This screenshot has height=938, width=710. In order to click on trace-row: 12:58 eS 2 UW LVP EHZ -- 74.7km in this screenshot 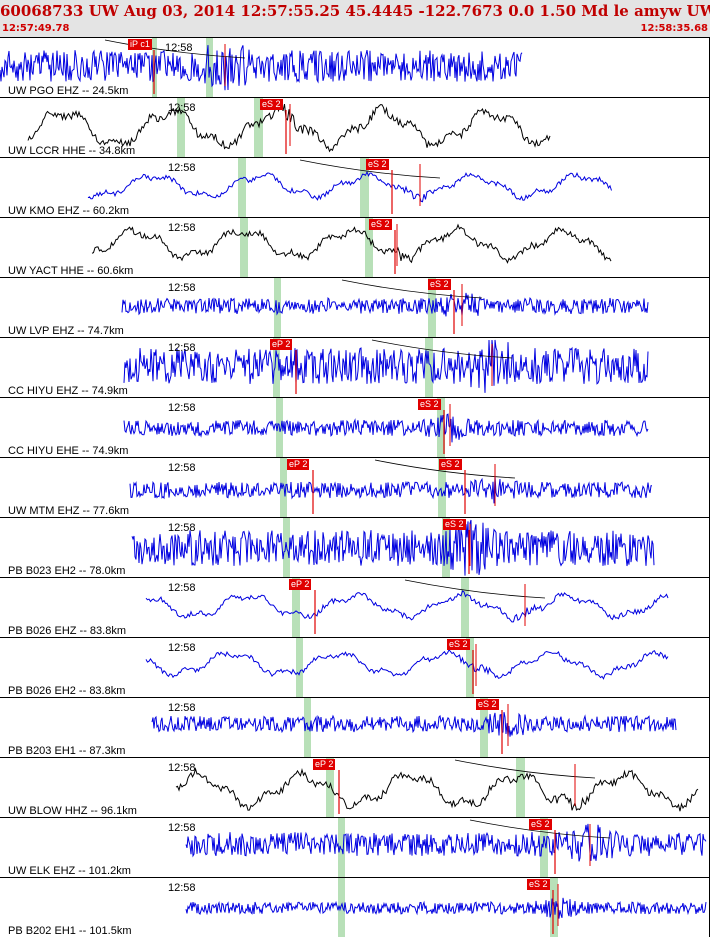, I will do `click(355, 307)`.